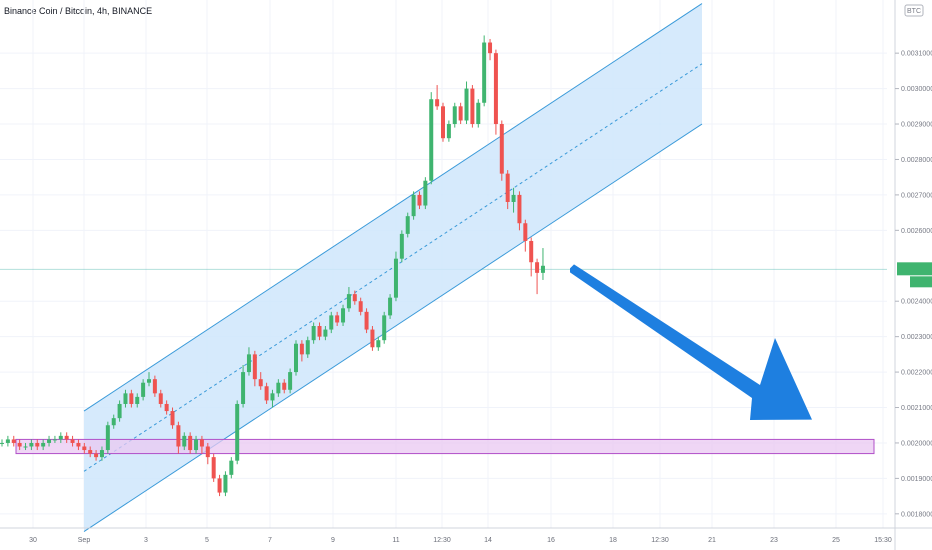 This screenshot has width=932, height=550. What do you see at coordinates (914, 269) in the screenshot?
I see `last-price-badge` at bounding box center [914, 269].